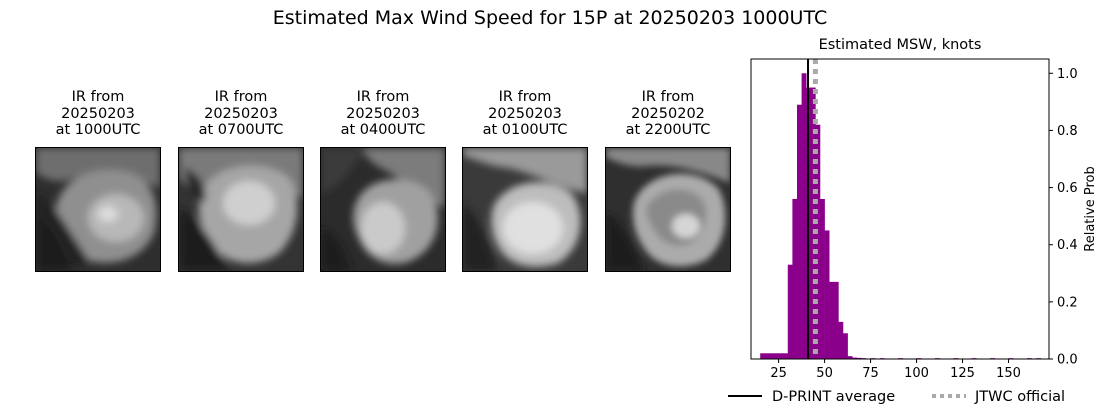 The image size is (1100, 409). I want to click on x-tick-label: 75, so click(870, 373).